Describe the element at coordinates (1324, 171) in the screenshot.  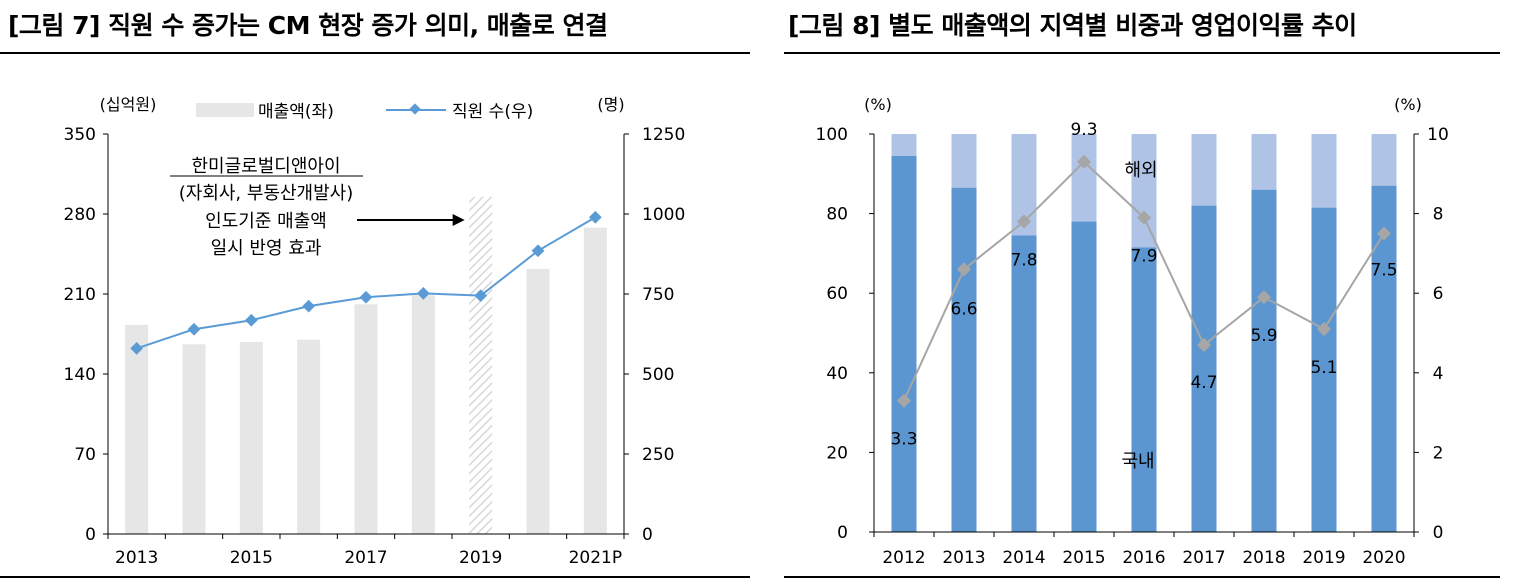
I see `overseas-bar-2019` at that location.